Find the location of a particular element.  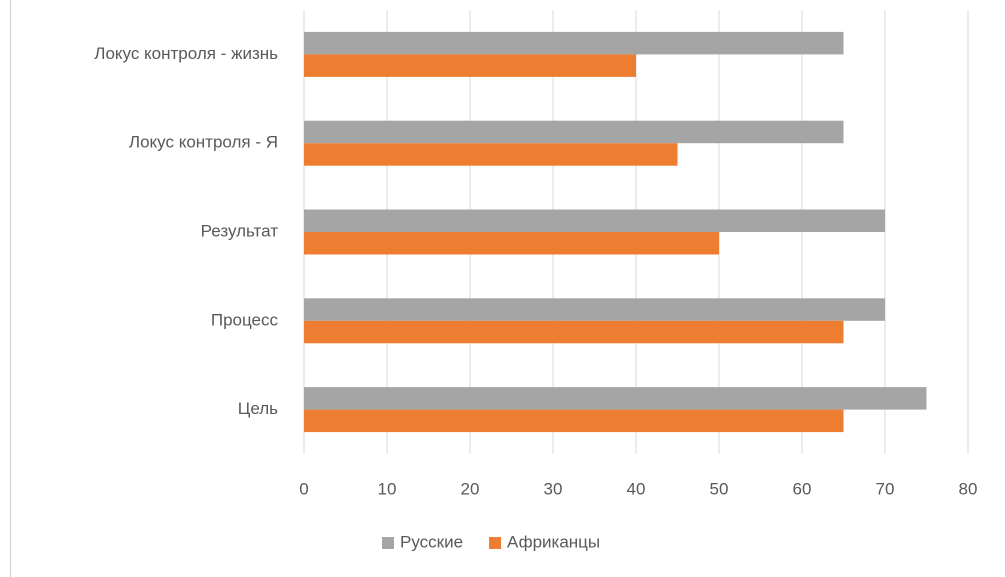

x-tick-label: 30 is located at coordinates (553, 488).